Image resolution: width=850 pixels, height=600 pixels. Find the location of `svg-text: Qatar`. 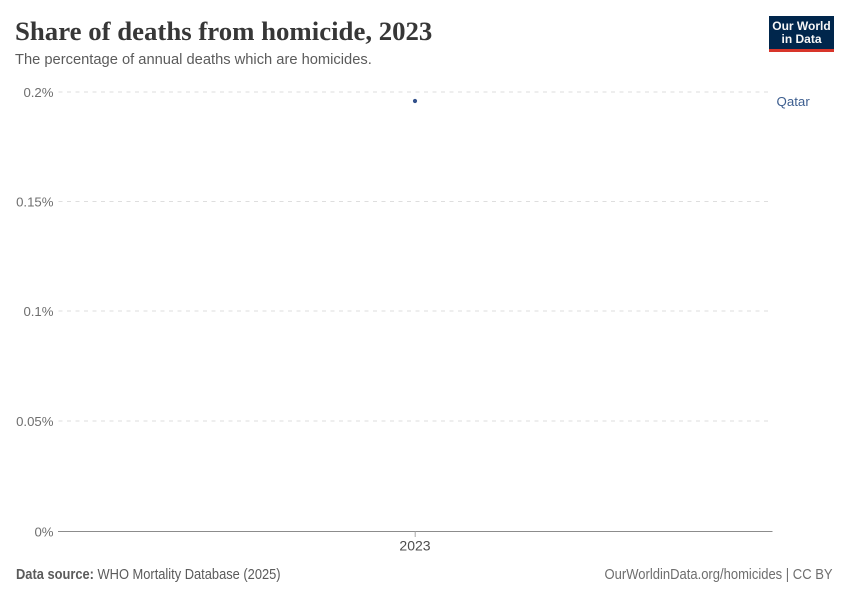

svg-text: Qatar is located at coordinates (794, 101).